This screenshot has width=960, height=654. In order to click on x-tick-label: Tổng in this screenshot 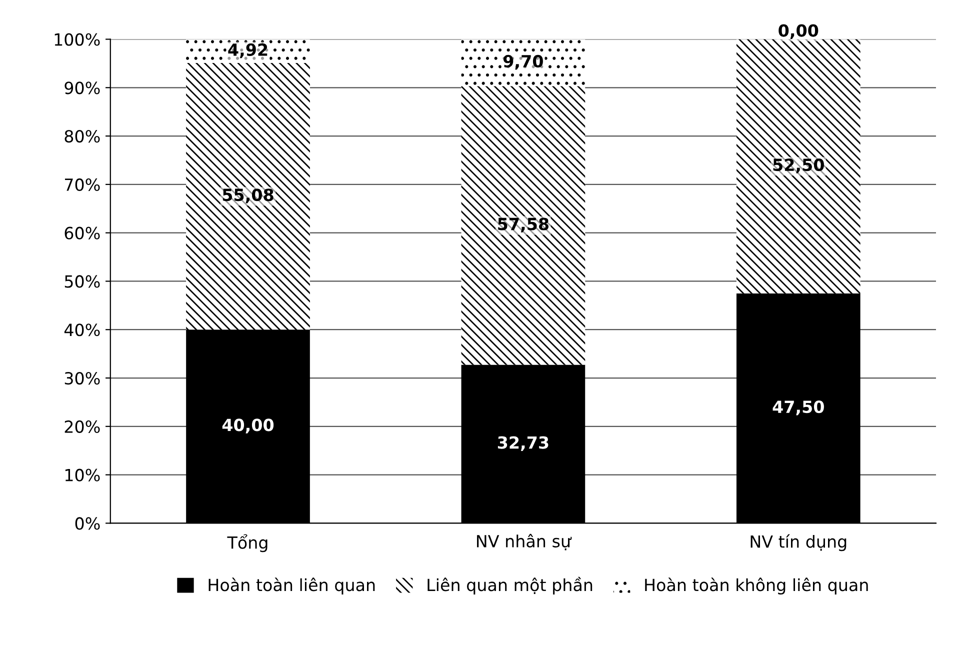, I will do `click(247, 543)`.